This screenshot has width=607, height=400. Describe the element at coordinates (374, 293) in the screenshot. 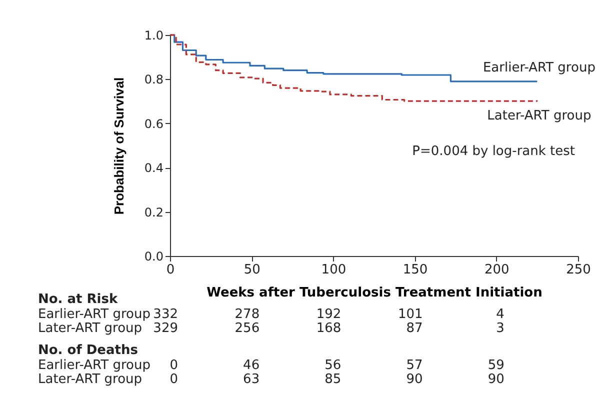

I see `x-axis-title: Weeks after Tuberculosis Treatment Initiation` at that location.